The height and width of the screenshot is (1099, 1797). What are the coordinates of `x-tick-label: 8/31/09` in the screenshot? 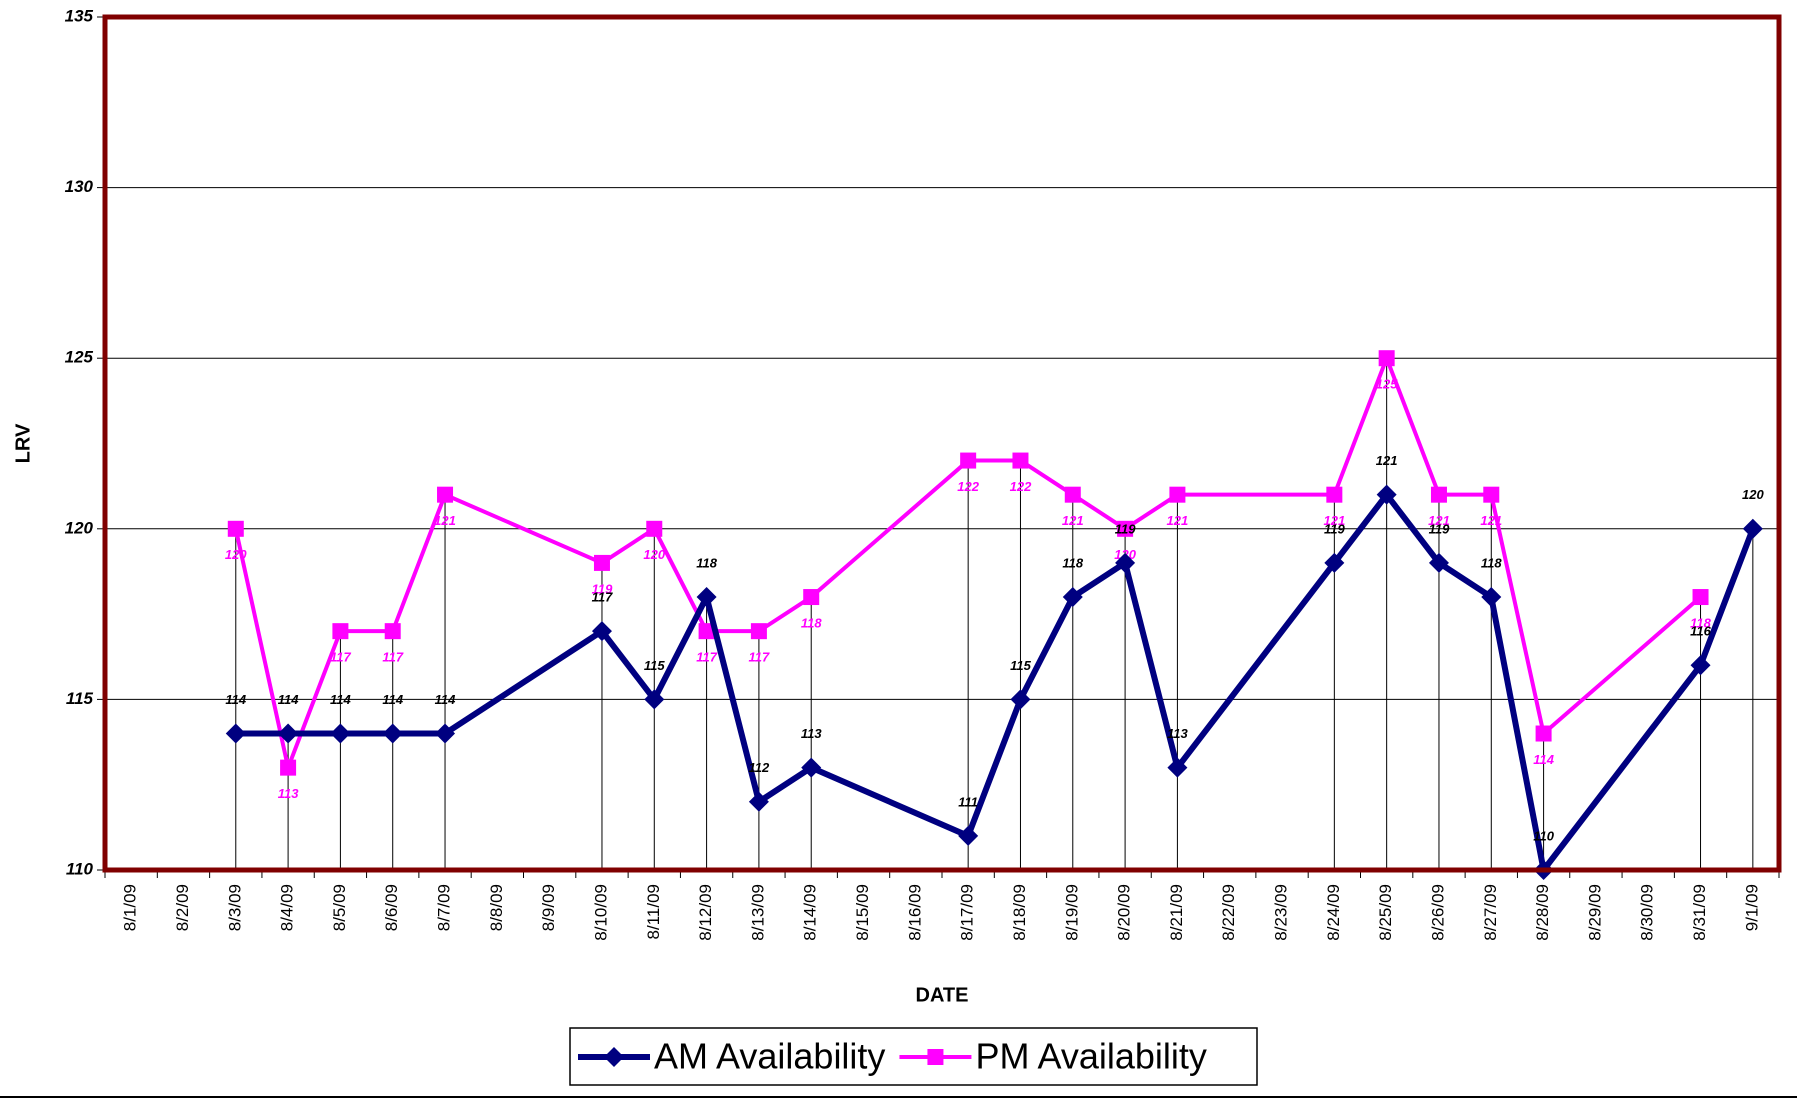 It's located at (1699, 912).